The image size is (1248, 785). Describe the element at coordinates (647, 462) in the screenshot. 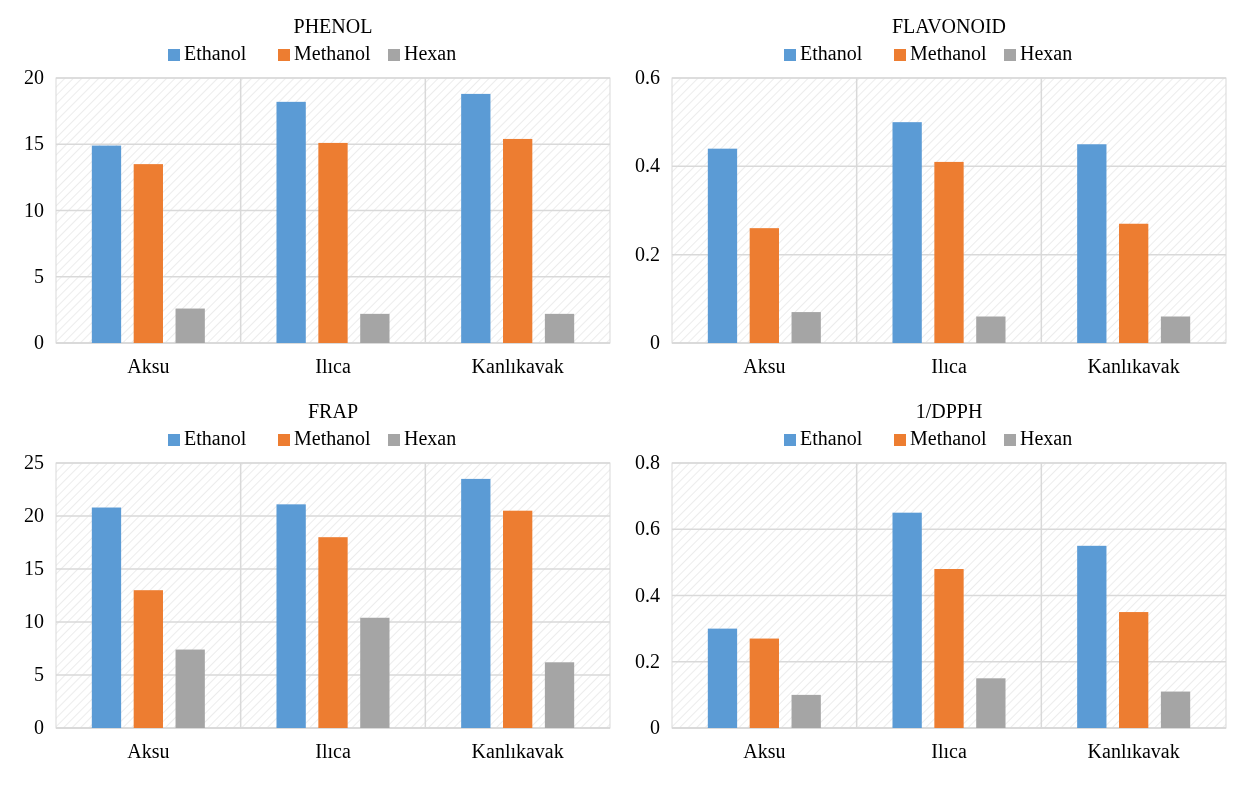

I see `y-tick-label: 0.8` at that location.